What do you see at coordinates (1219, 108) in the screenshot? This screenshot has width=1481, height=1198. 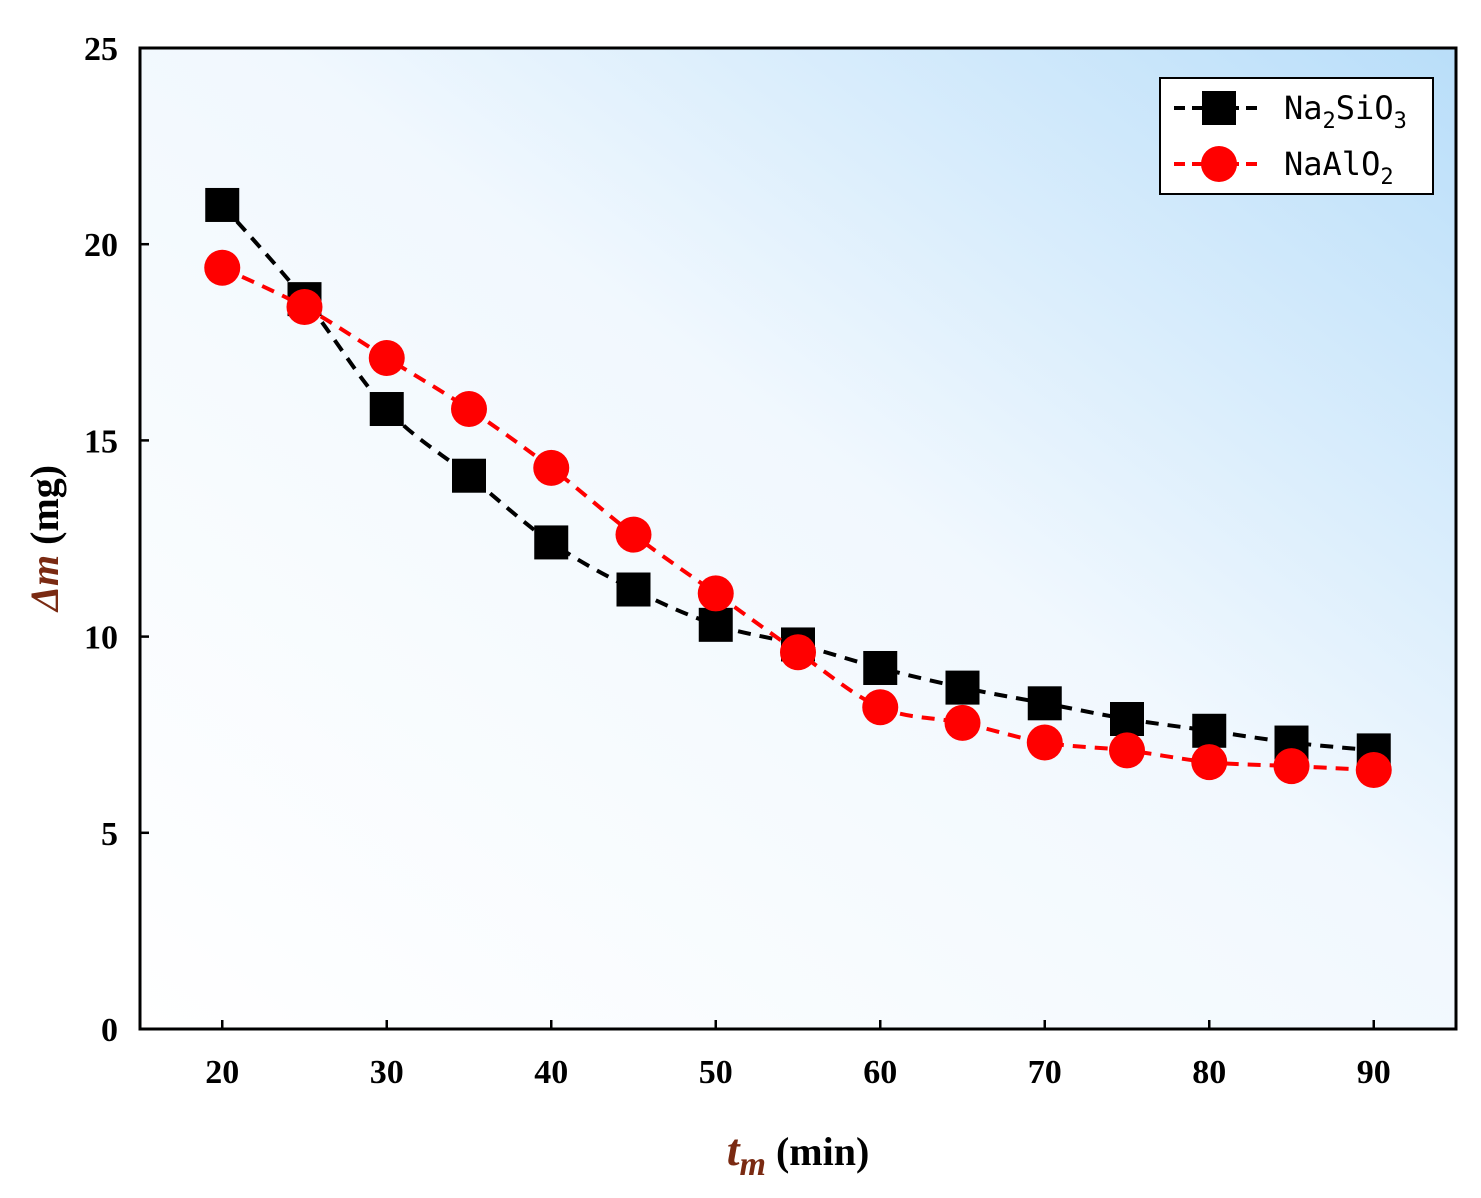 I see `legend-marker-na2sio3` at bounding box center [1219, 108].